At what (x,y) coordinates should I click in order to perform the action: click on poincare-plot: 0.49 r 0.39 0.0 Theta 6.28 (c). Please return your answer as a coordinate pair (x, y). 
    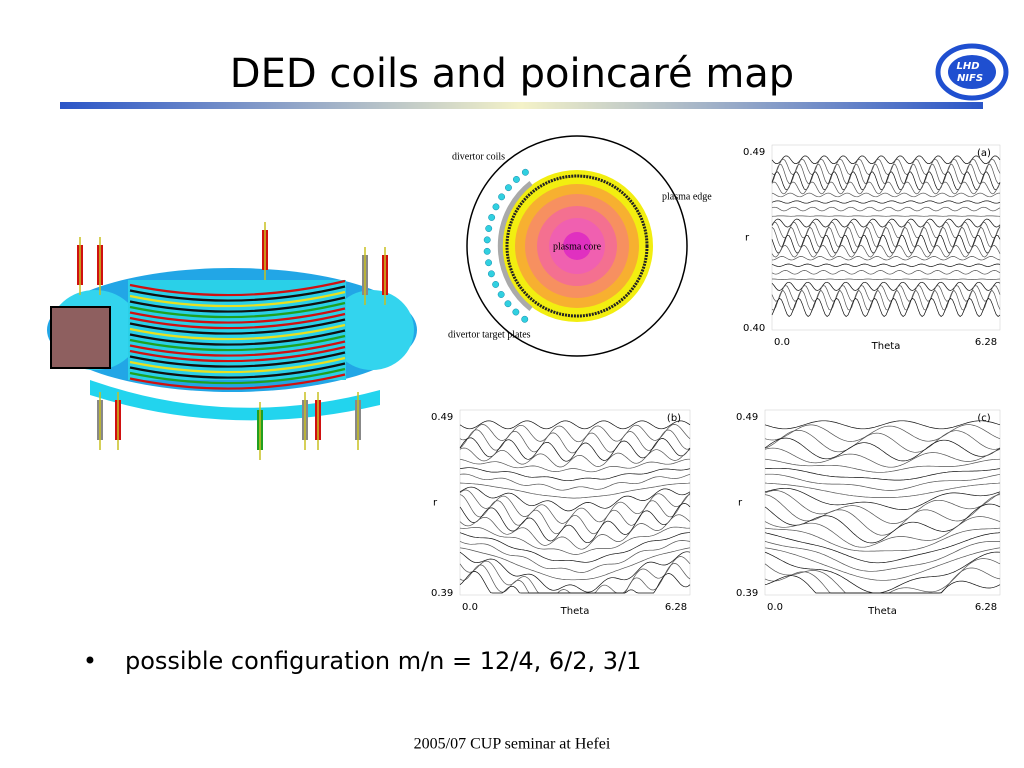
    Looking at the image, I should click on (868, 513).